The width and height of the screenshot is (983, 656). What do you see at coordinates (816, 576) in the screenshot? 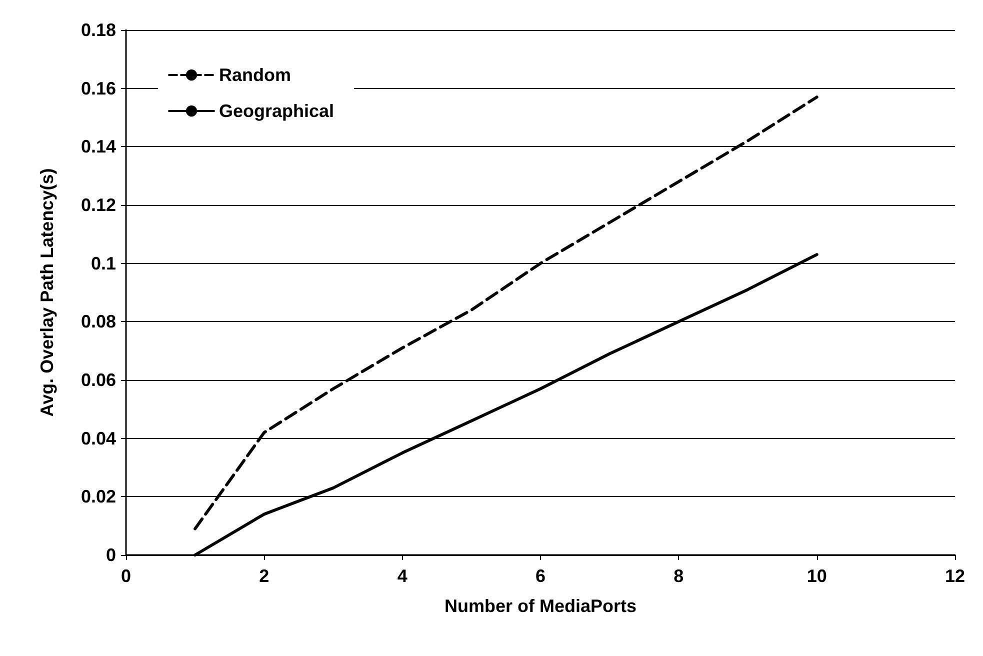
I see `x-tick-label: 10` at bounding box center [816, 576].